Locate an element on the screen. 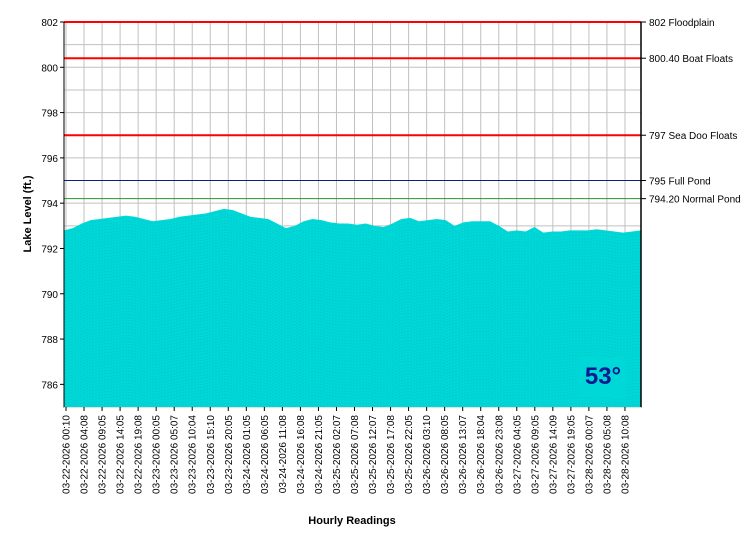 The width and height of the screenshot is (750, 550). y-tick-label: 802 is located at coordinates (49, 23).